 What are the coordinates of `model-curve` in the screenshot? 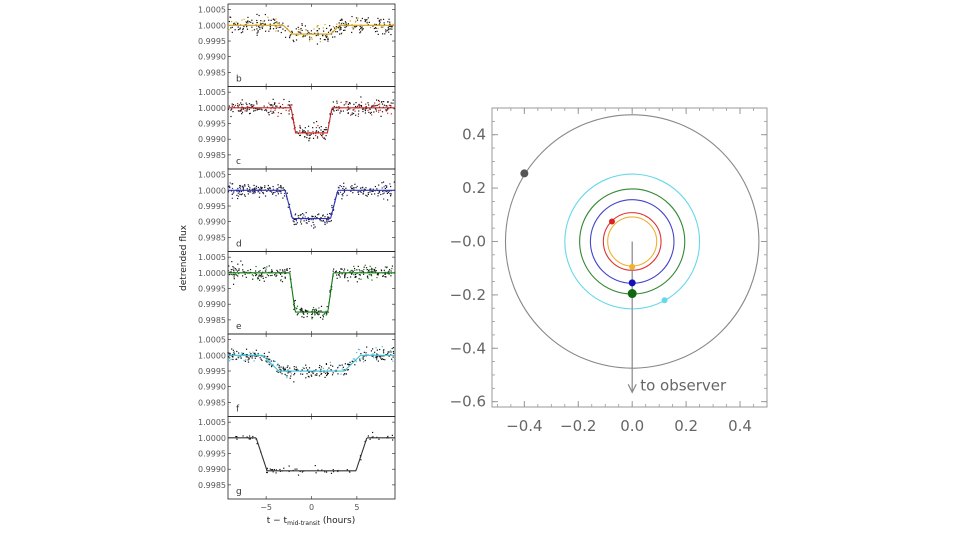 It's located at (311, 292).